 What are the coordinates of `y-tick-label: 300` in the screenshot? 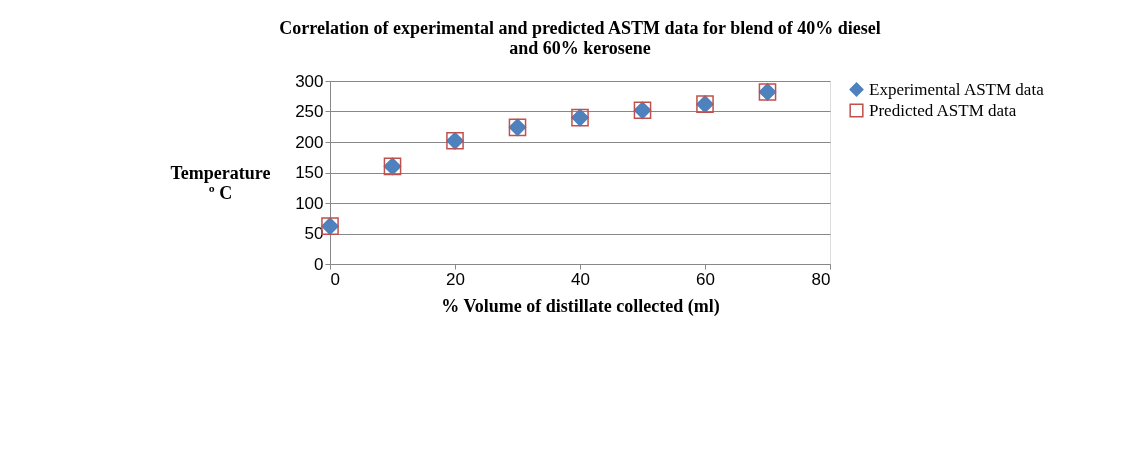 It's located at (309, 81).